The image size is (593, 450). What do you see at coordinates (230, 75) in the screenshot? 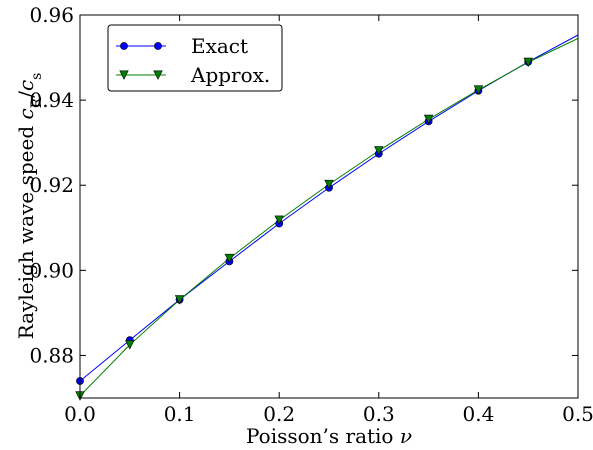
I see `legend-label: Approx.` at bounding box center [230, 75].